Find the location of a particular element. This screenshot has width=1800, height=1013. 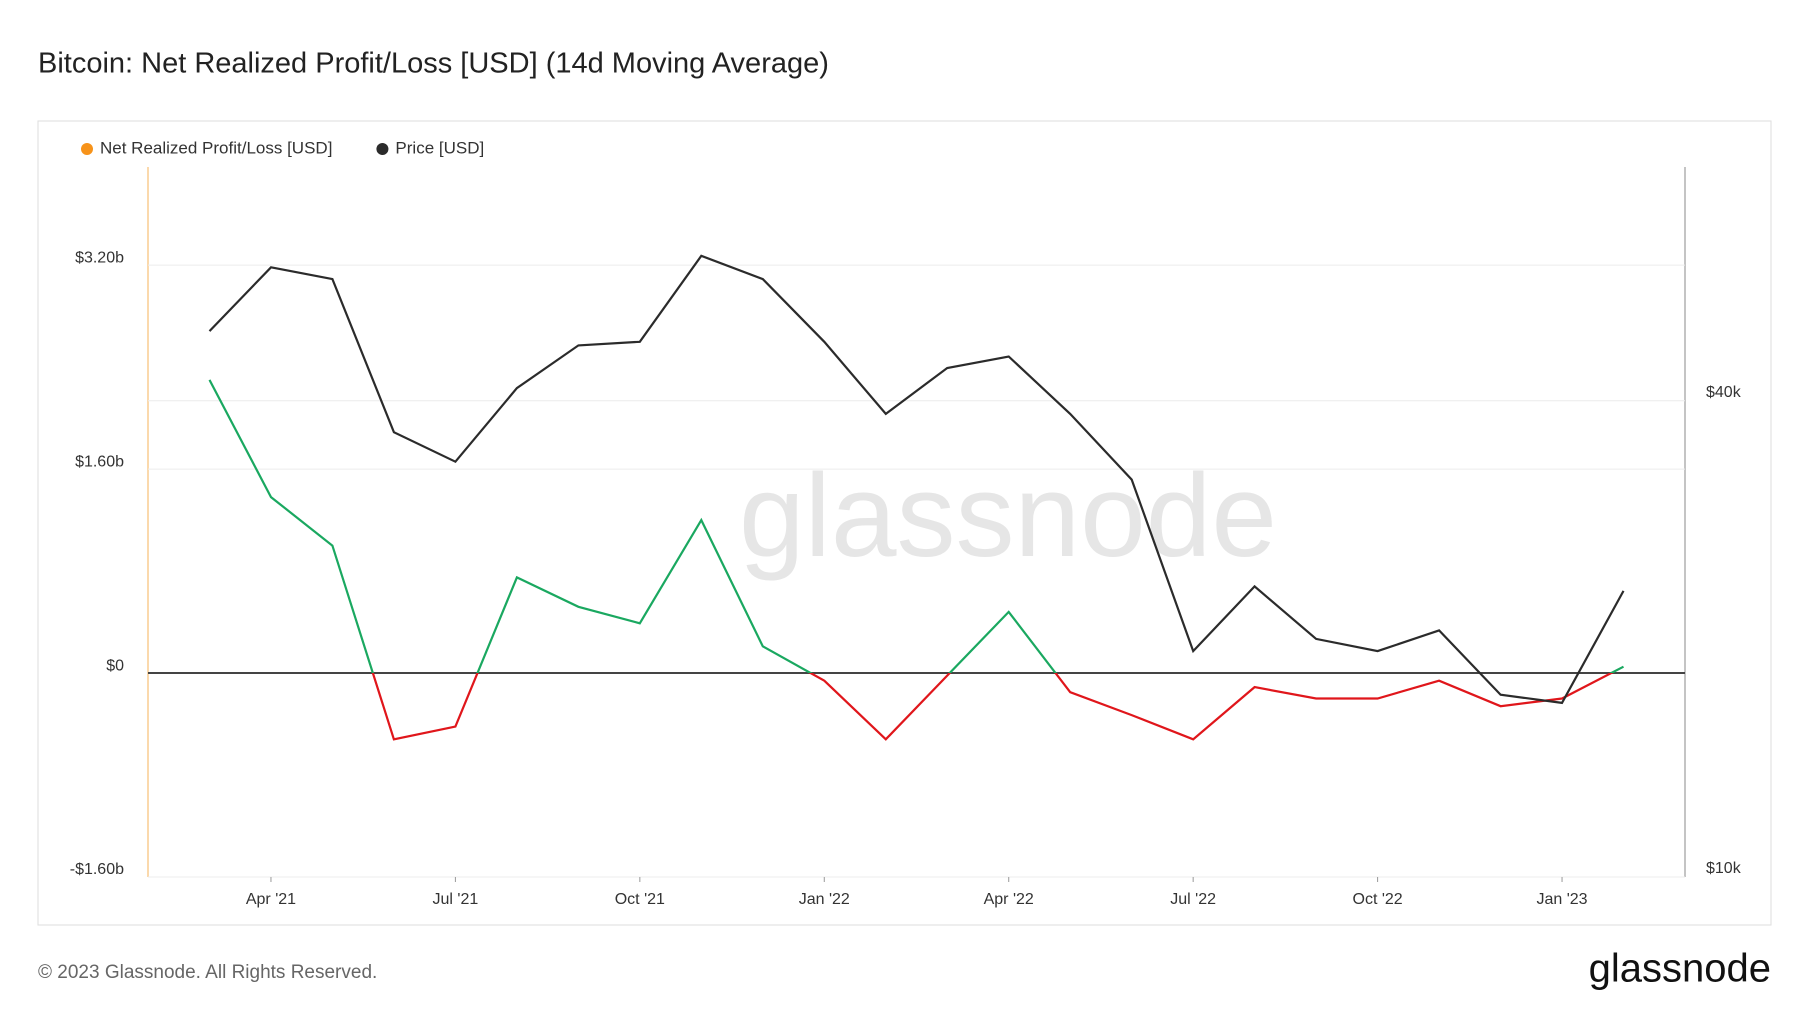

y-tick-label: $1.60b is located at coordinates (99, 461).